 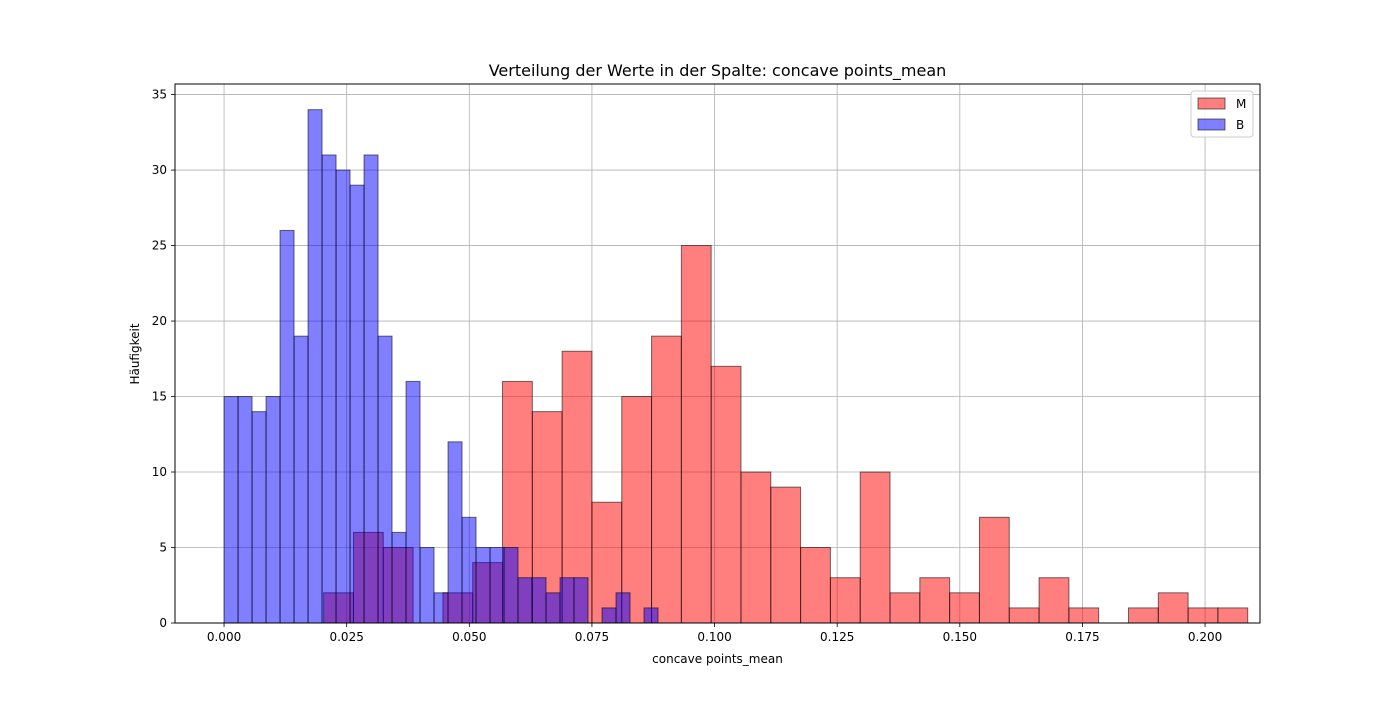 What do you see at coordinates (163, 548) in the screenshot?
I see `y-tick-label: 5` at bounding box center [163, 548].